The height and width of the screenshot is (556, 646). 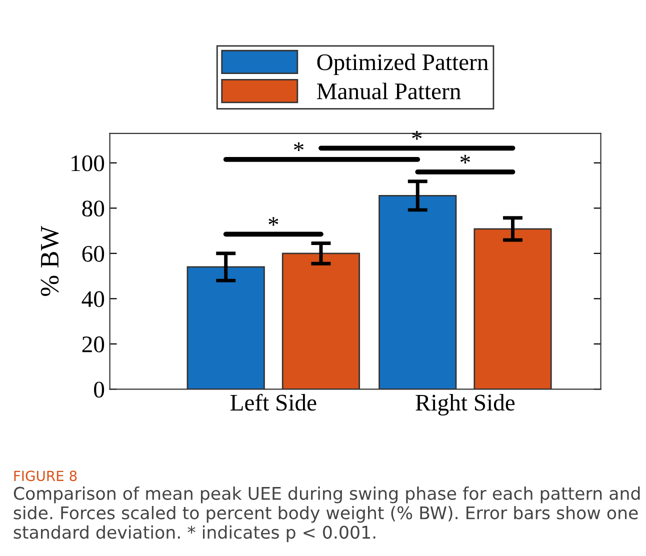 I want to click on y-tick-label: 80, so click(x=93, y=208).